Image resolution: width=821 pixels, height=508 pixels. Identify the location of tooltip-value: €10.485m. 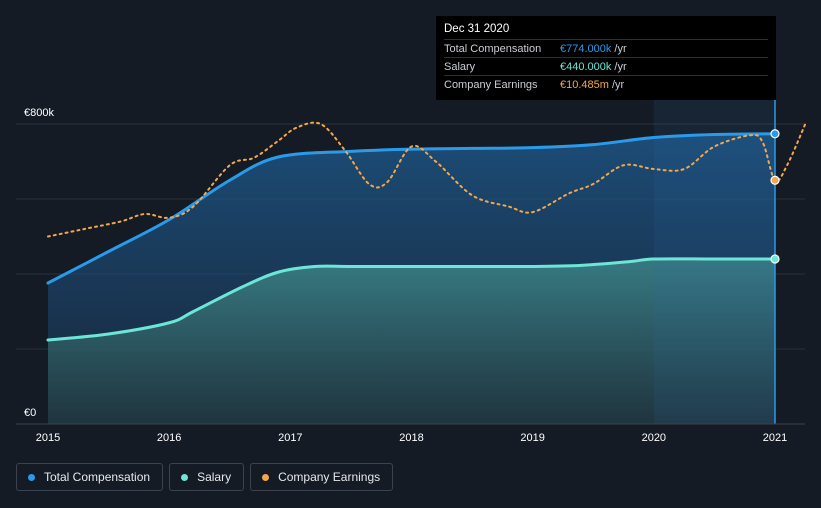
(584, 84).